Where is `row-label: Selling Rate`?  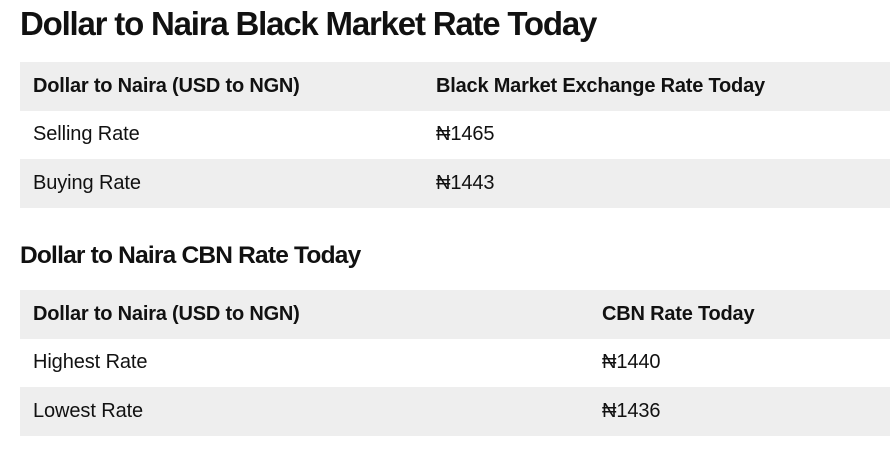
row-label: Selling Rate is located at coordinates (86, 134).